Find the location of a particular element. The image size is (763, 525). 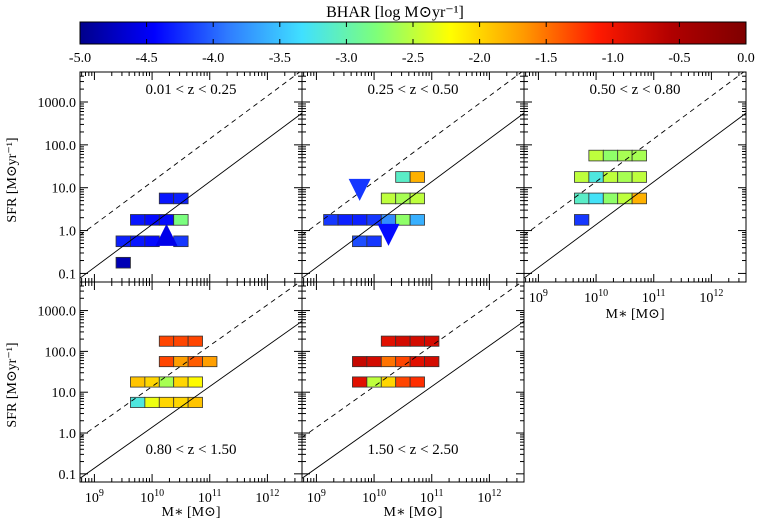

x-axis-label-left: M∗ [M⊙] is located at coordinates (191, 512).